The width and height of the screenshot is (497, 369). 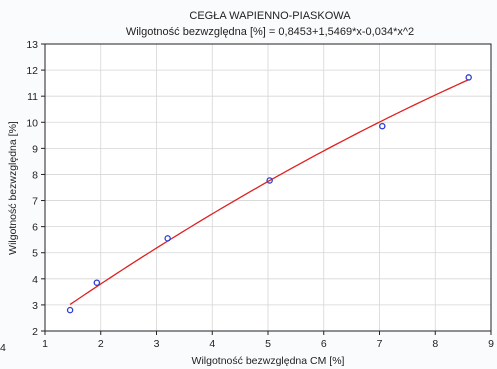 What do you see at coordinates (35, 306) in the screenshot?
I see `y-tick-label: 3` at bounding box center [35, 306].